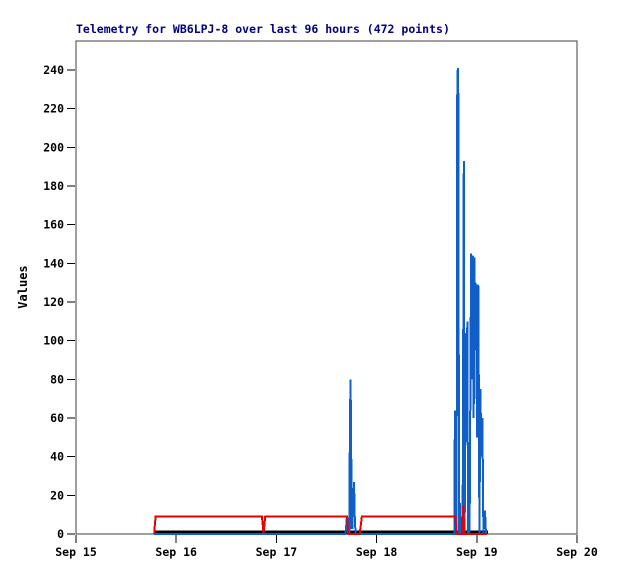 Image resolution: width=618 pixels, height=579 pixels. I want to click on y-tick-label: 140, so click(53, 263).